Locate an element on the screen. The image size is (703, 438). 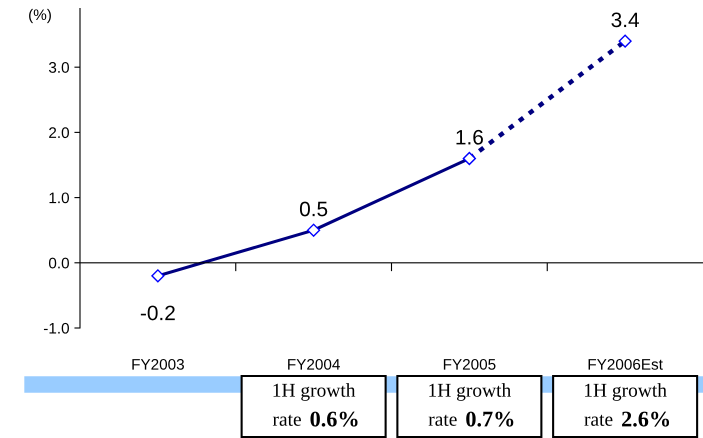
text: 1H growth rate 0.6% is located at coordinates (315, 405).